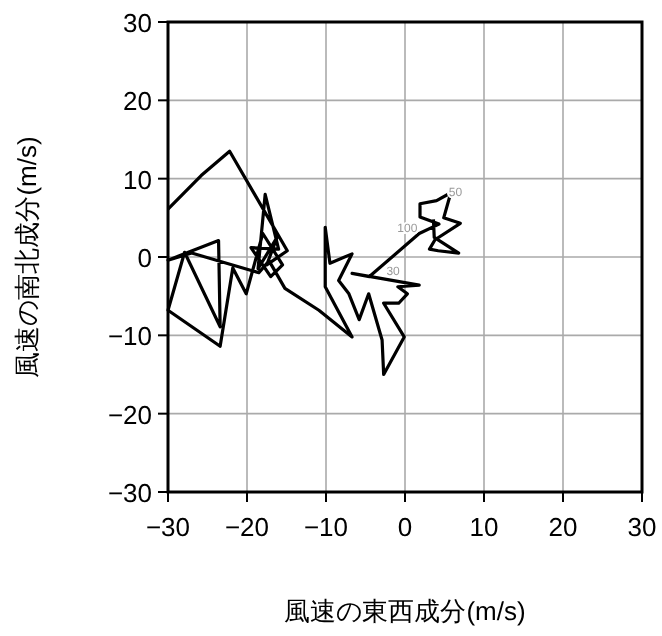 The image size is (662, 636). What do you see at coordinates (144, 258) in the screenshot?
I see `y-tick-label: 0` at bounding box center [144, 258].